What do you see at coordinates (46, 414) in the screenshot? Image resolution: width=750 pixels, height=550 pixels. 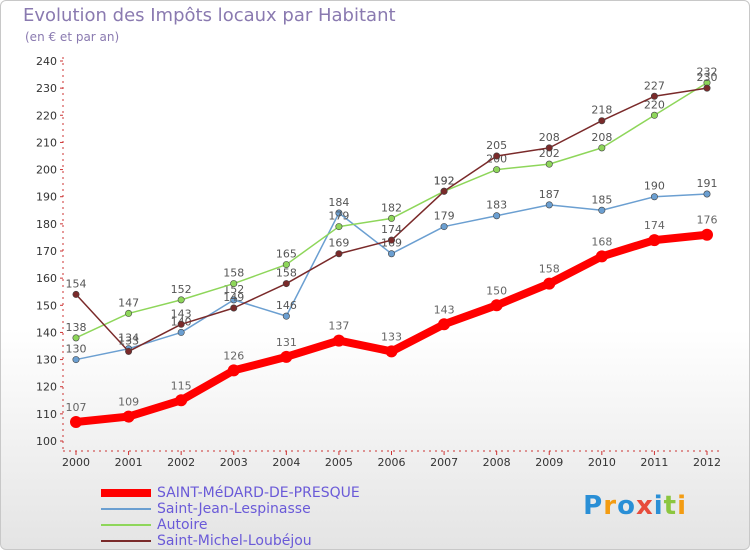 I see `y-tick-label: 110` at bounding box center [46, 414].